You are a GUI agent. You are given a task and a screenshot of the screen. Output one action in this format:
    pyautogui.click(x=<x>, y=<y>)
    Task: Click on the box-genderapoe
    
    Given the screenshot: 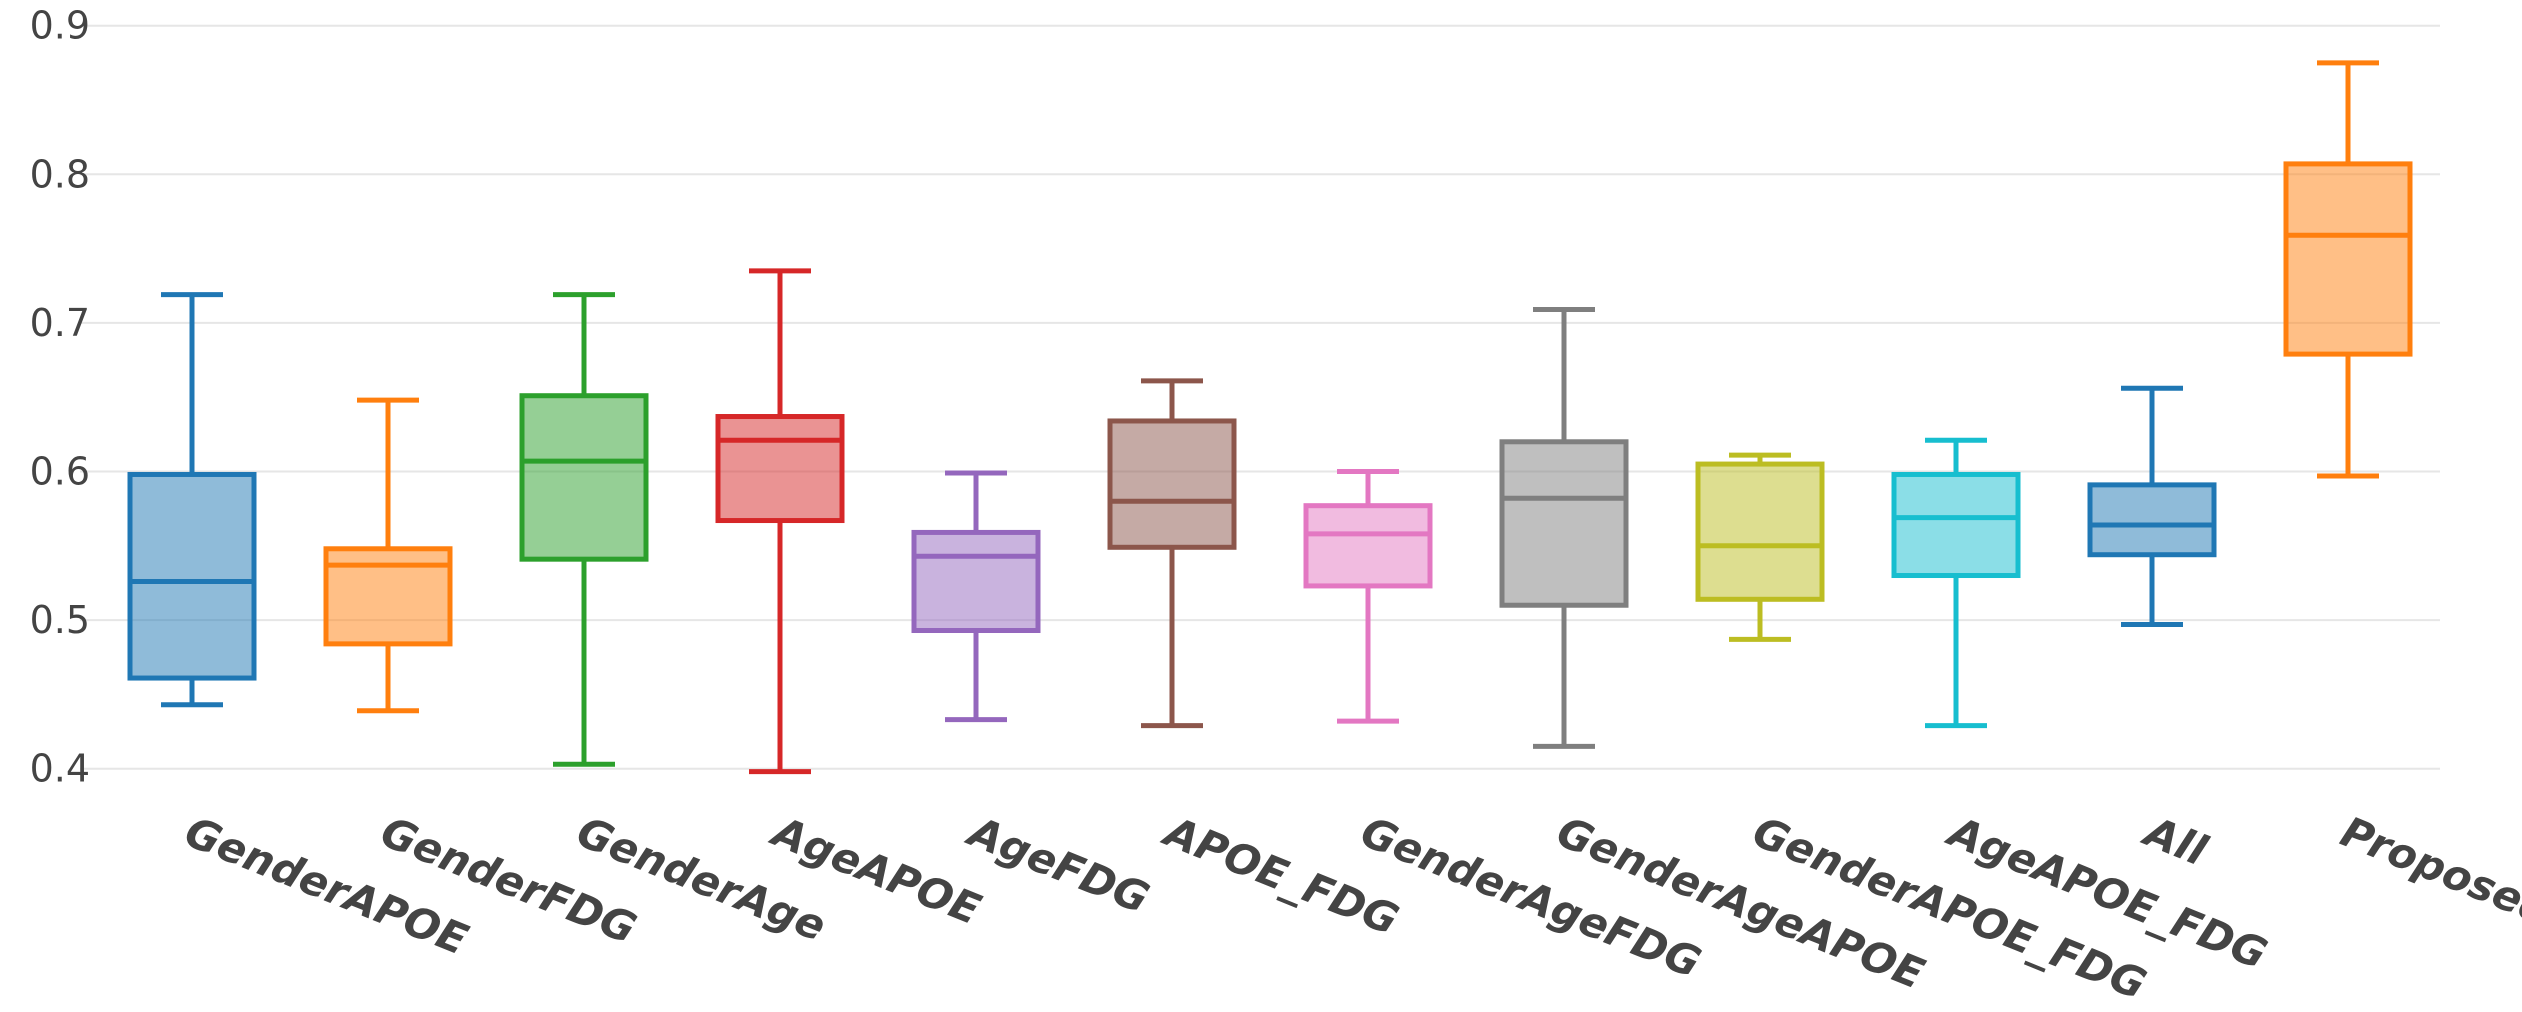 What is the action you would take?
    pyautogui.click(x=192, y=500)
    